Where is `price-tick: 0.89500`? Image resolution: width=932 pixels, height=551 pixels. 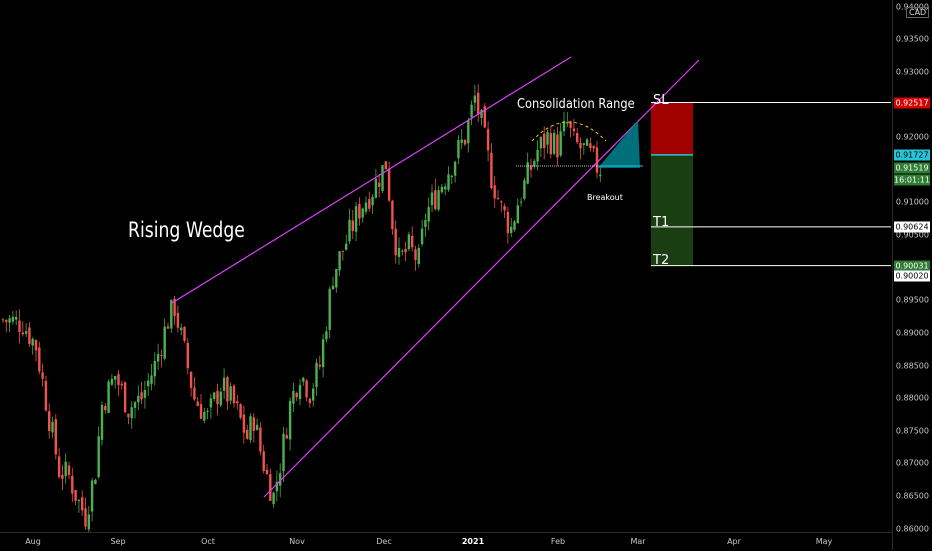 price-tick: 0.89500 is located at coordinates (912, 300).